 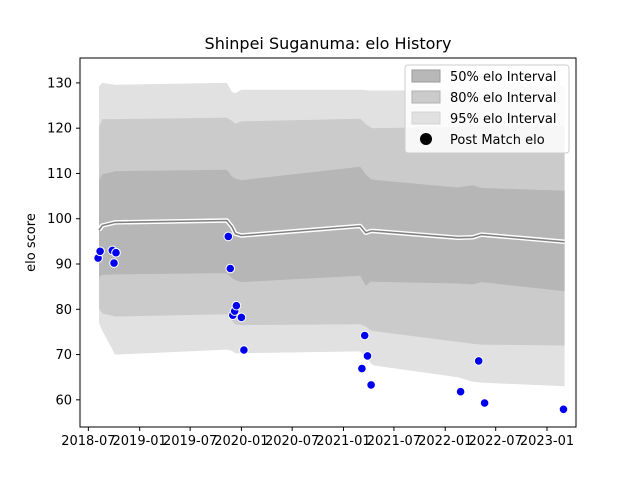 What do you see at coordinates (59, 219) in the screenshot?
I see `y-tick-label: 100` at bounding box center [59, 219].